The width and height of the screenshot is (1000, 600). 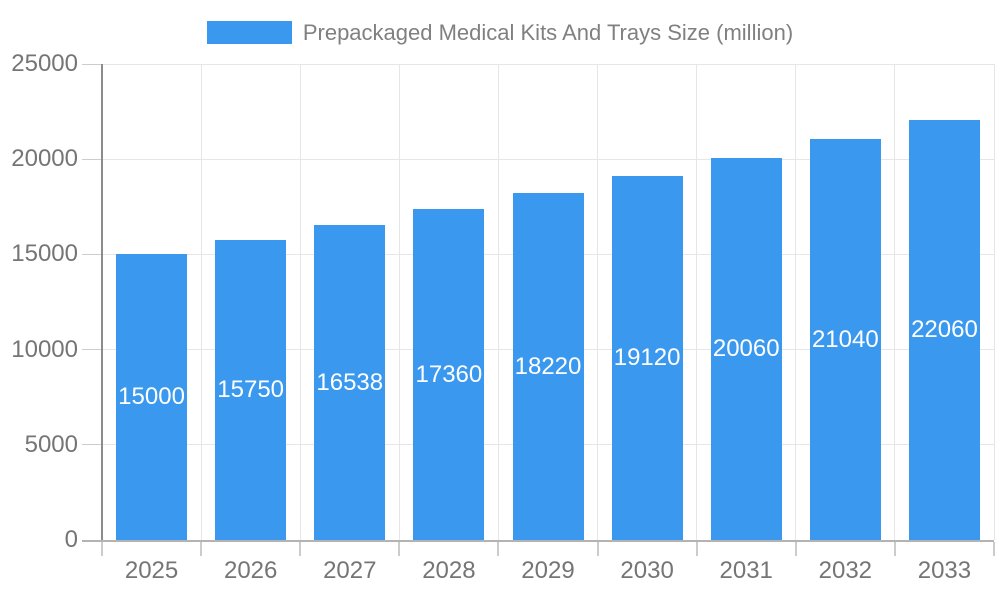 I want to click on bar-value-label: 16538, so click(x=350, y=382).